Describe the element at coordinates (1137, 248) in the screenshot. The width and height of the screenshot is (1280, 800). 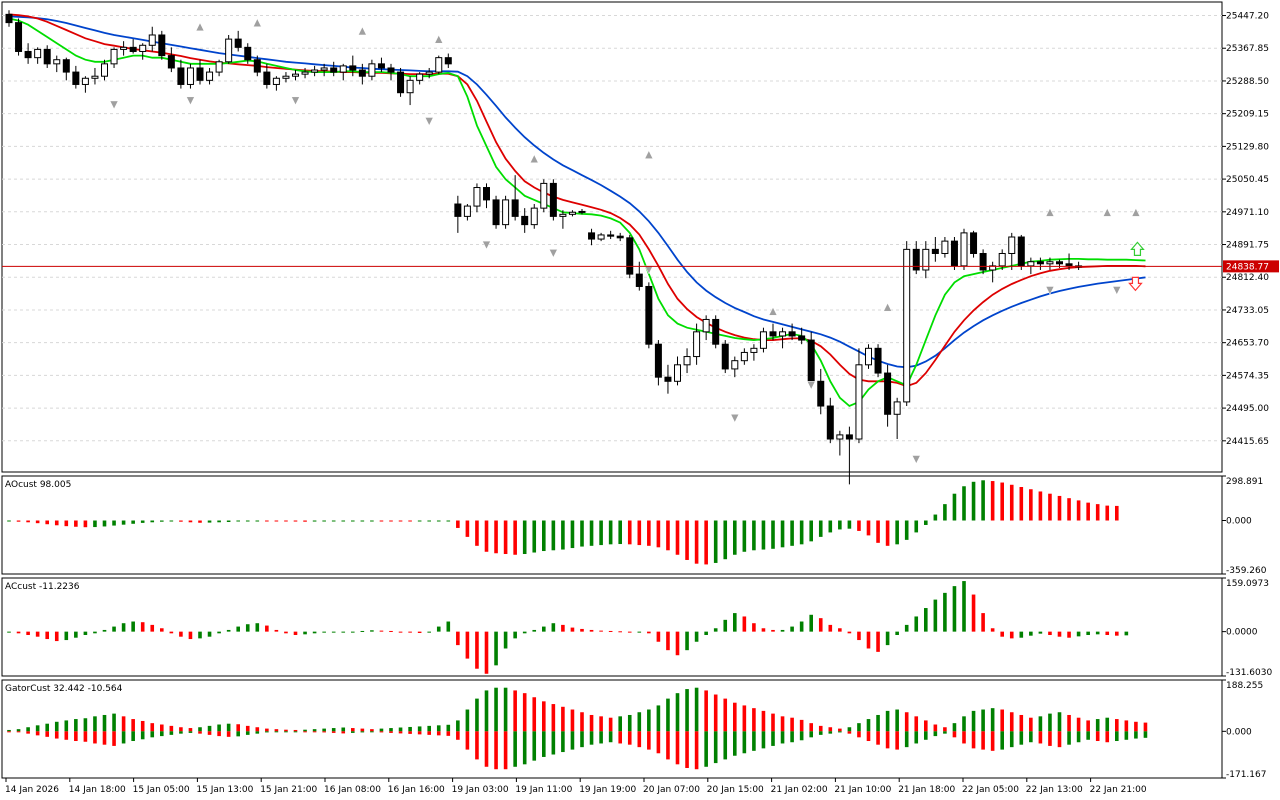
I see `signal-up-arrow` at that location.